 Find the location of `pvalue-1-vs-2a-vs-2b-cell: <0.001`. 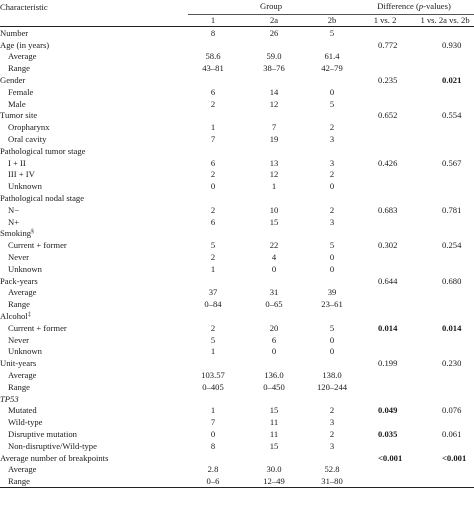

pvalue-1-vs-2a-vs-2b-cell: <0.001 is located at coordinates (454, 457).